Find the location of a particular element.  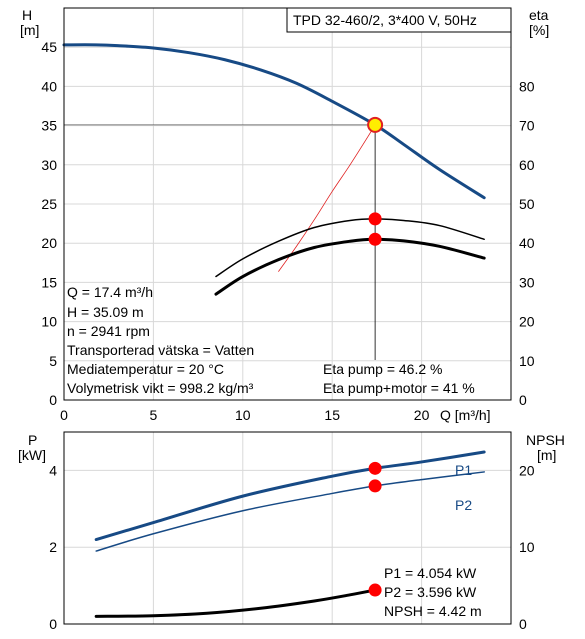

head-chart-markers is located at coordinates (375, 181).